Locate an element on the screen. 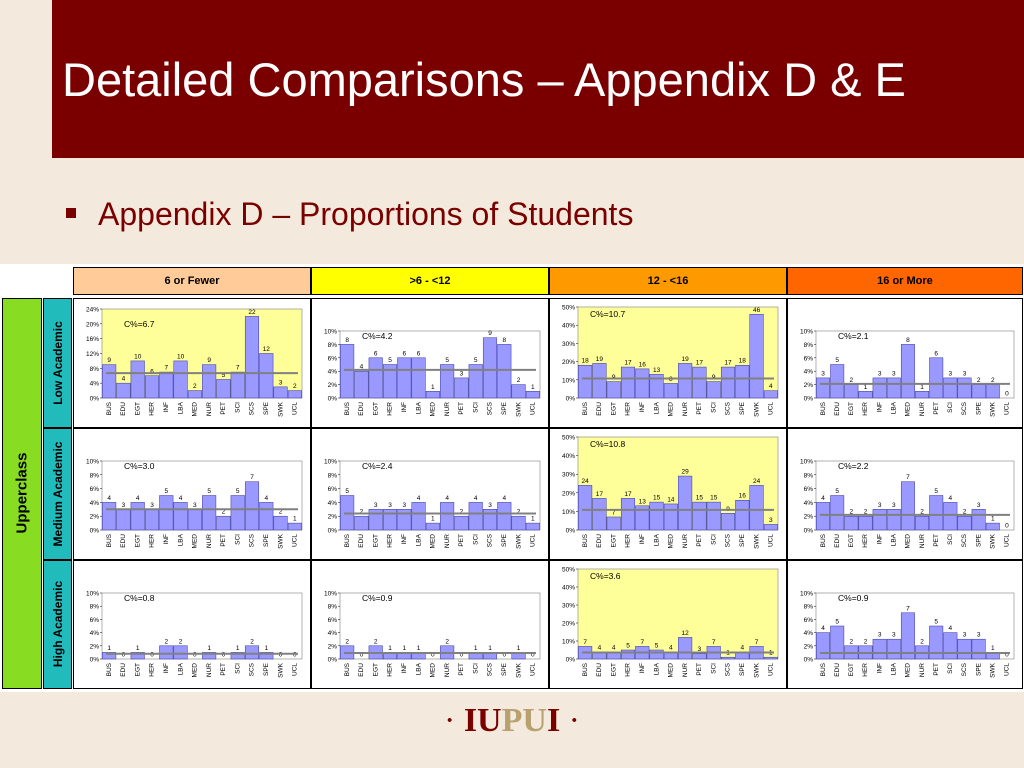 This screenshot has height=768, width=1024. data-label: 9 is located at coordinates (490, 333).